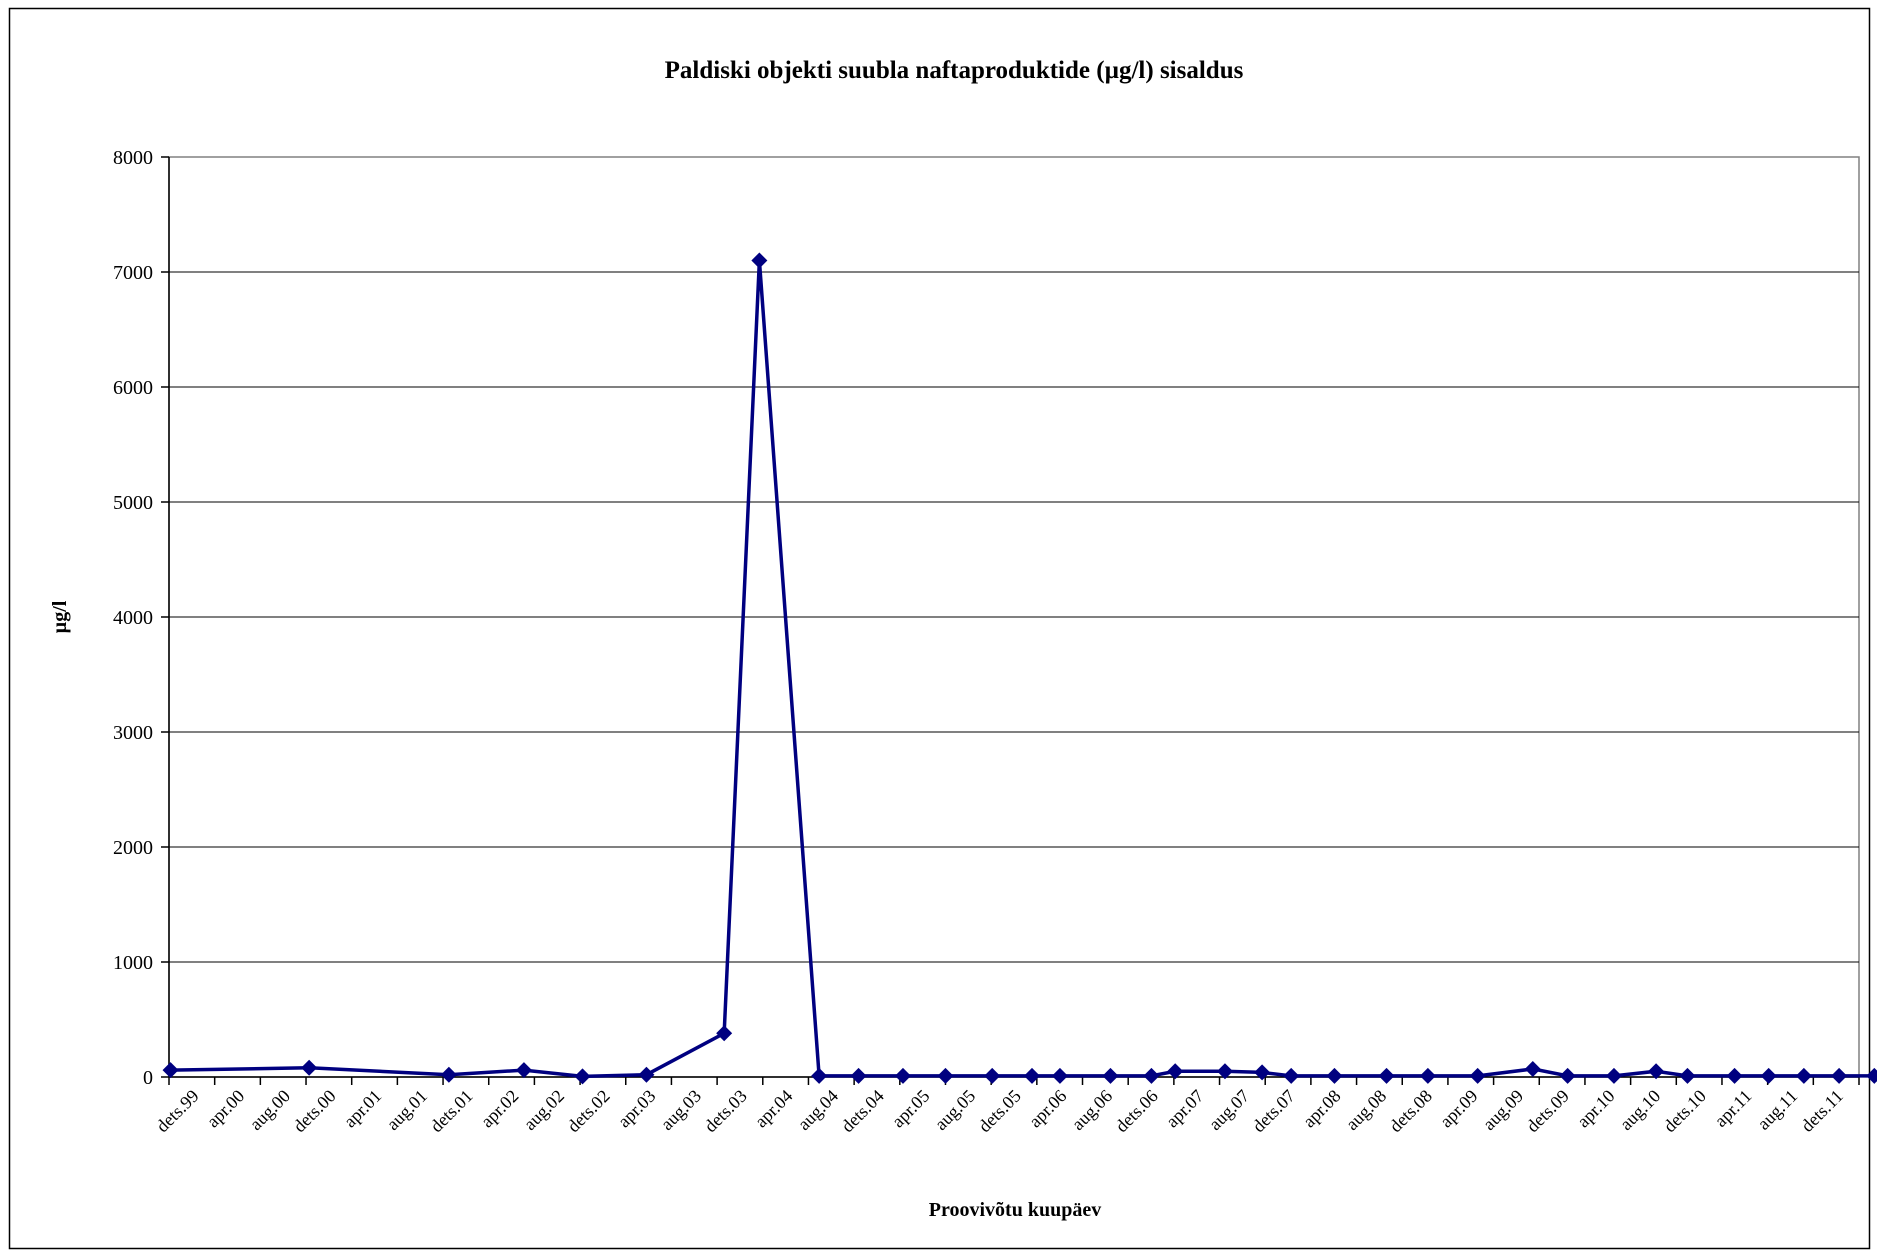 The image size is (1877, 1254). I want to click on y-tick-label: 7000, so click(133, 273).